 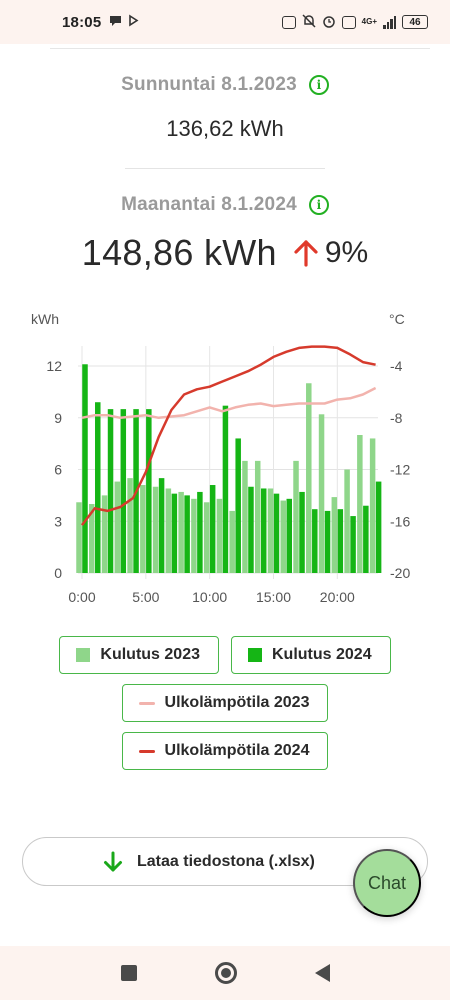 I want to click on status-notification-icons, so click(x=124, y=22).